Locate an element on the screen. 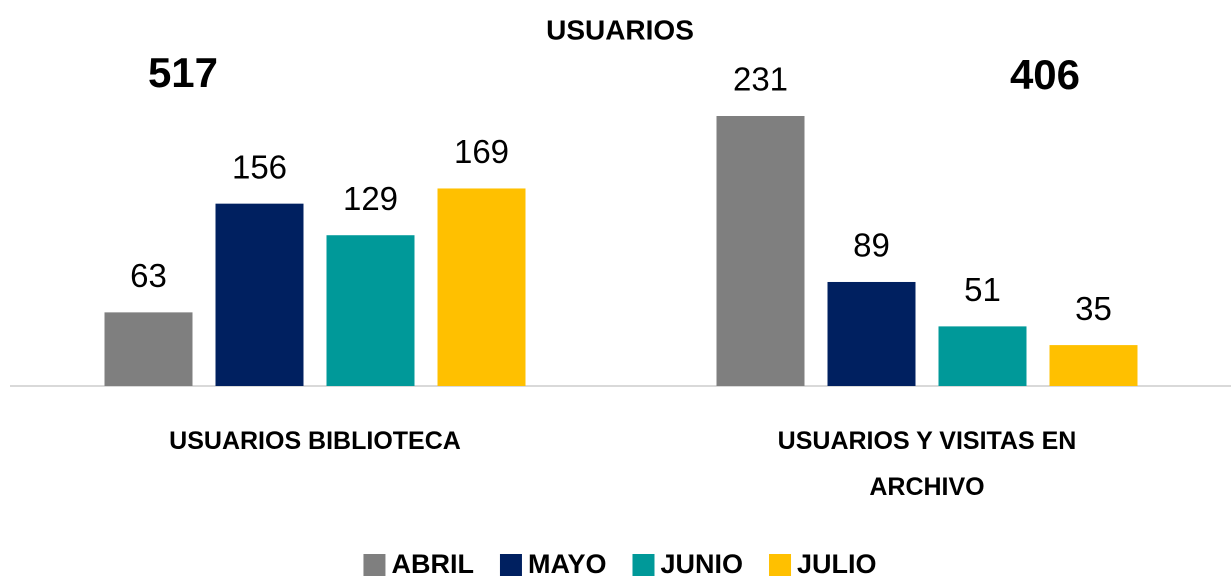 Image resolution: width=1231 pixels, height=584 pixels. category-label: USUARIOS BIBLIOTECA is located at coordinates (315, 441).